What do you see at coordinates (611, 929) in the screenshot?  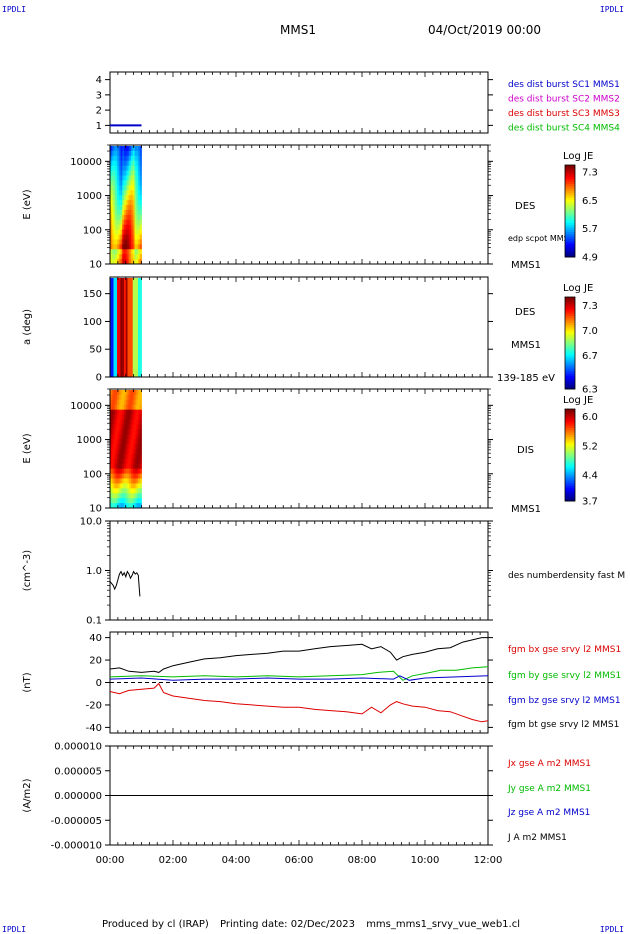 I see `corner-tag-bottom-right: IPDLI` at bounding box center [611, 929].